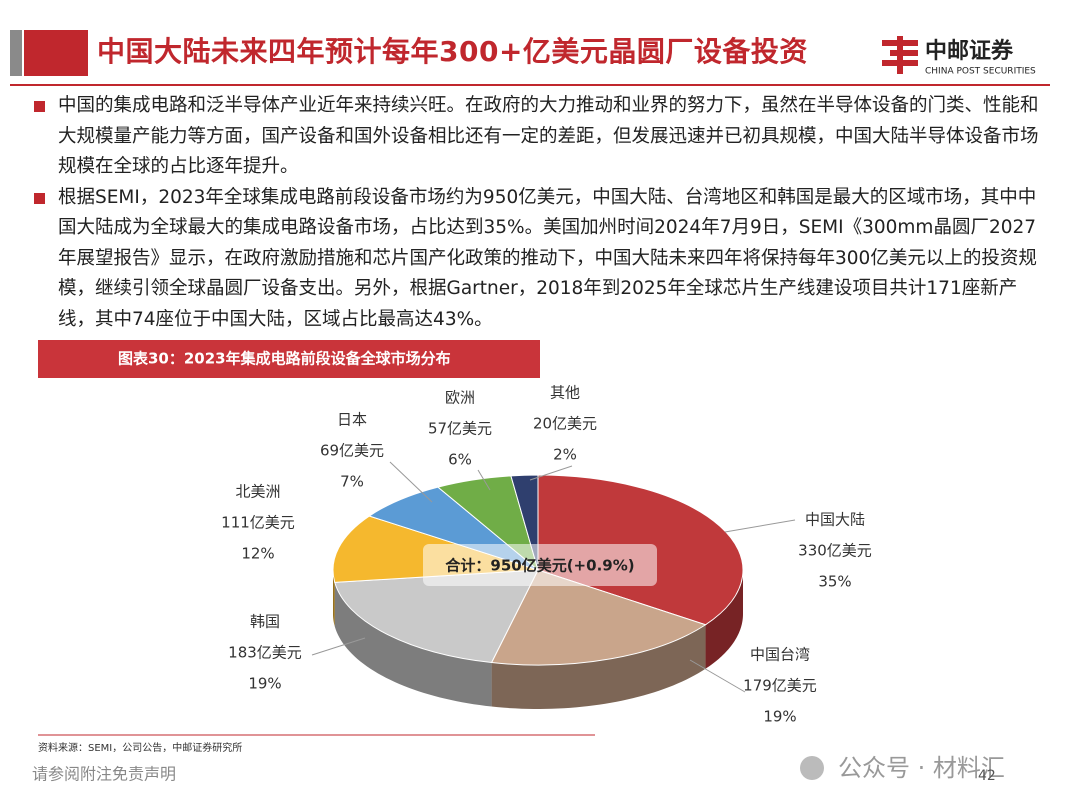  I want to click on value-label: 111亿美元, so click(258, 523).